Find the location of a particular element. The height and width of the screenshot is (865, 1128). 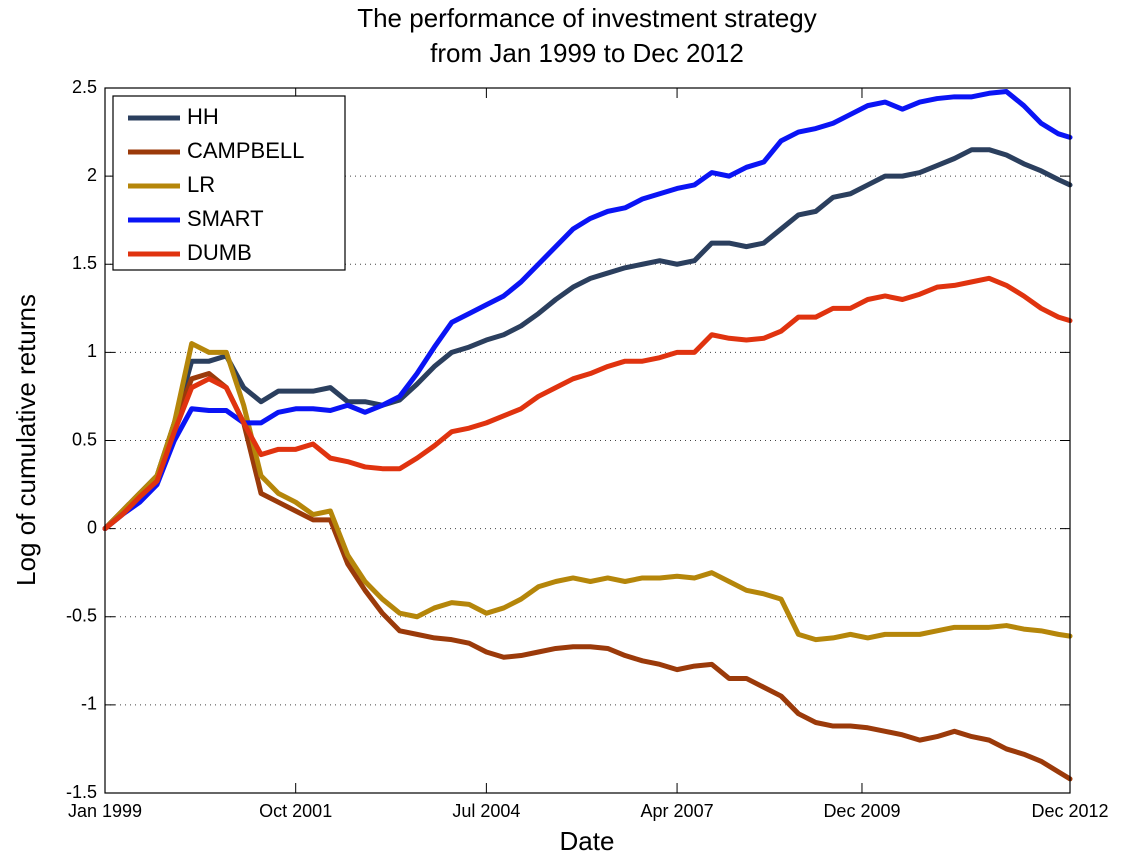

x-tick-label: Oct 2001 is located at coordinates (295, 811).